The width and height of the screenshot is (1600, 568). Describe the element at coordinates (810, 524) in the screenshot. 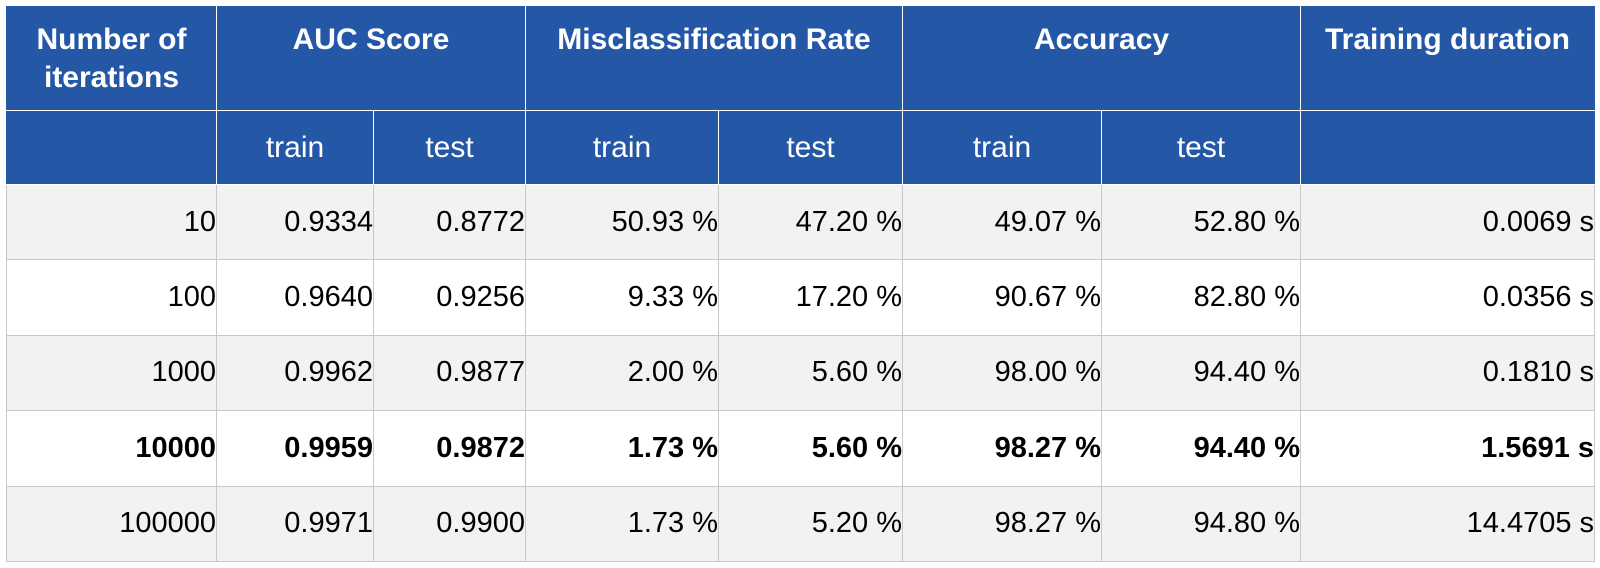

I see `cell-misclass-test: 5.20 %` at that location.